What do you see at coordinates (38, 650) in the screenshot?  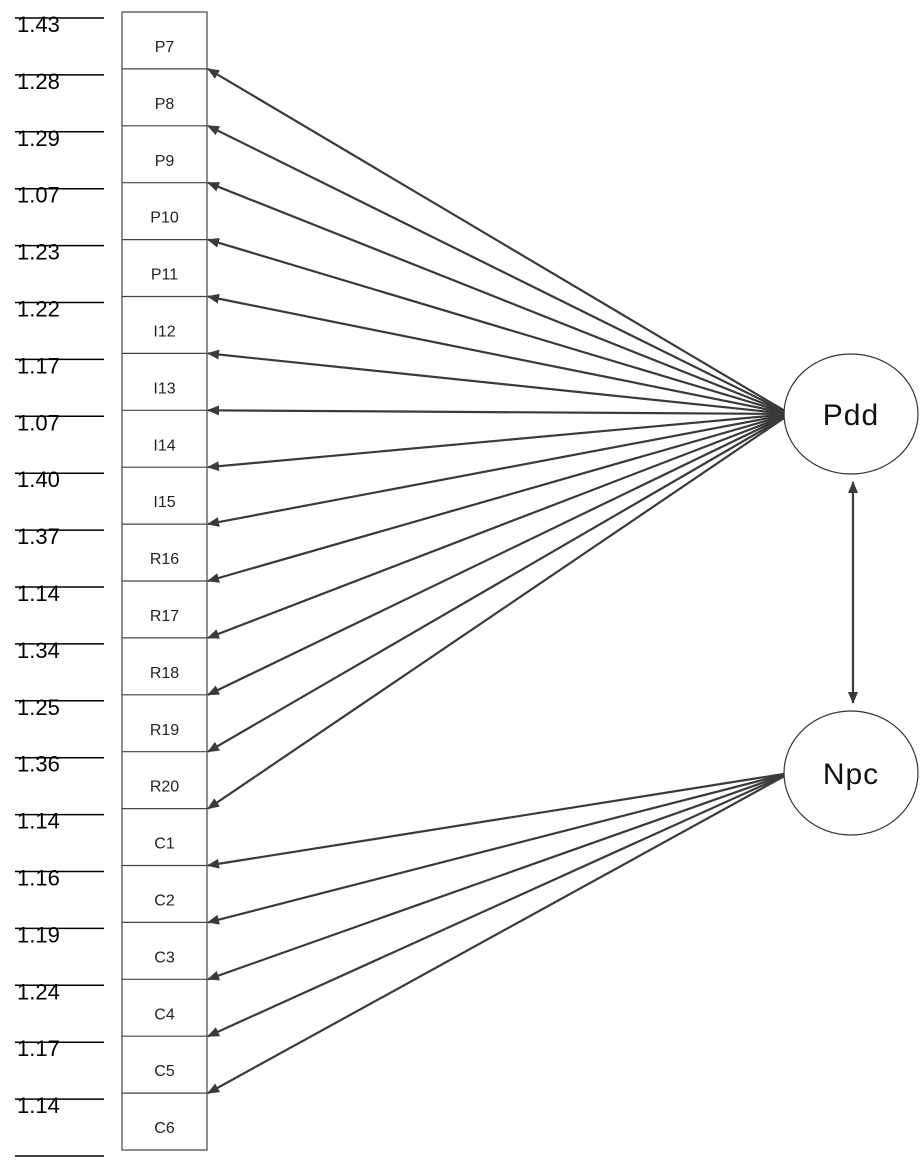 I see `error-value: 1.34` at bounding box center [38, 650].